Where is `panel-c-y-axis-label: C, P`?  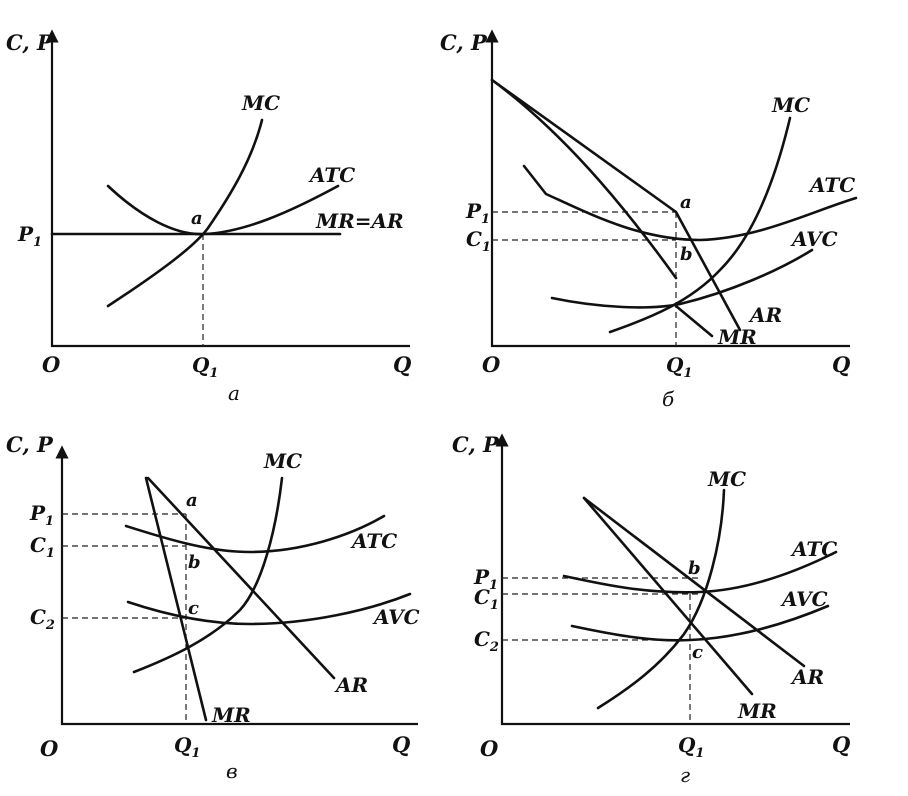 panel-c-y-axis-label: C, P is located at coordinates (30, 444).